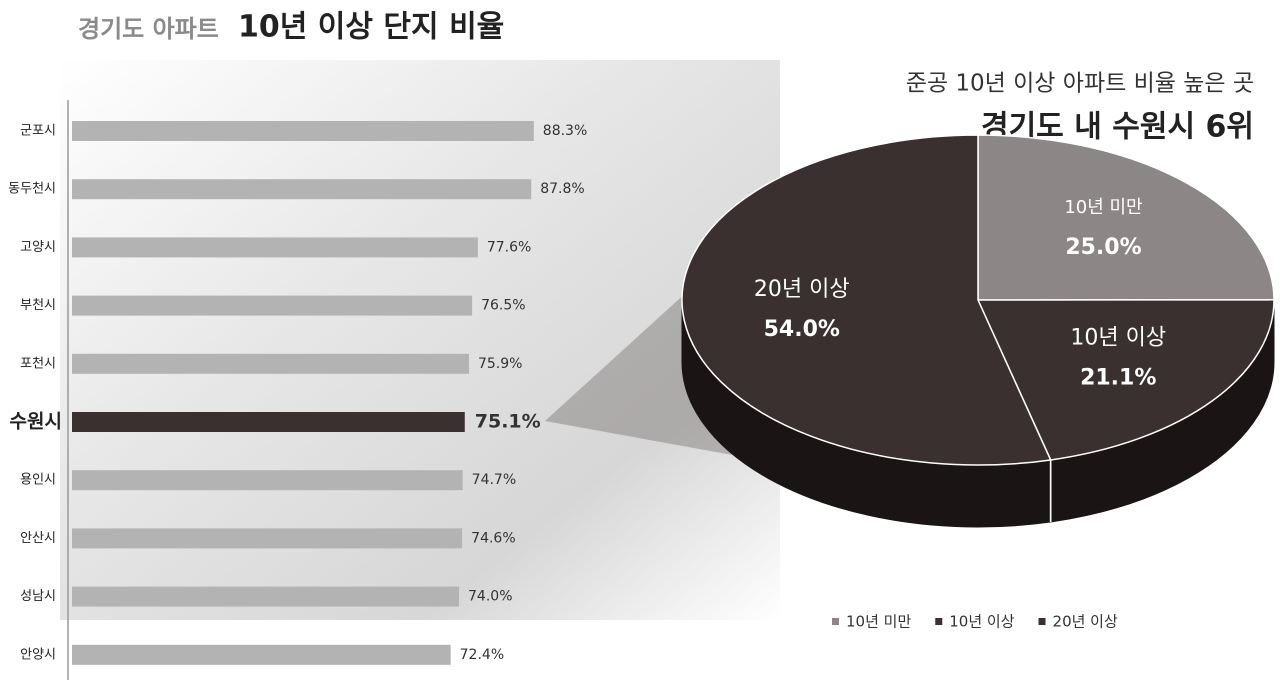 The image size is (1280, 682). What do you see at coordinates (493, 538) in the screenshot?
I see `value-label: 74.6%` at bounding box center [493, 538].